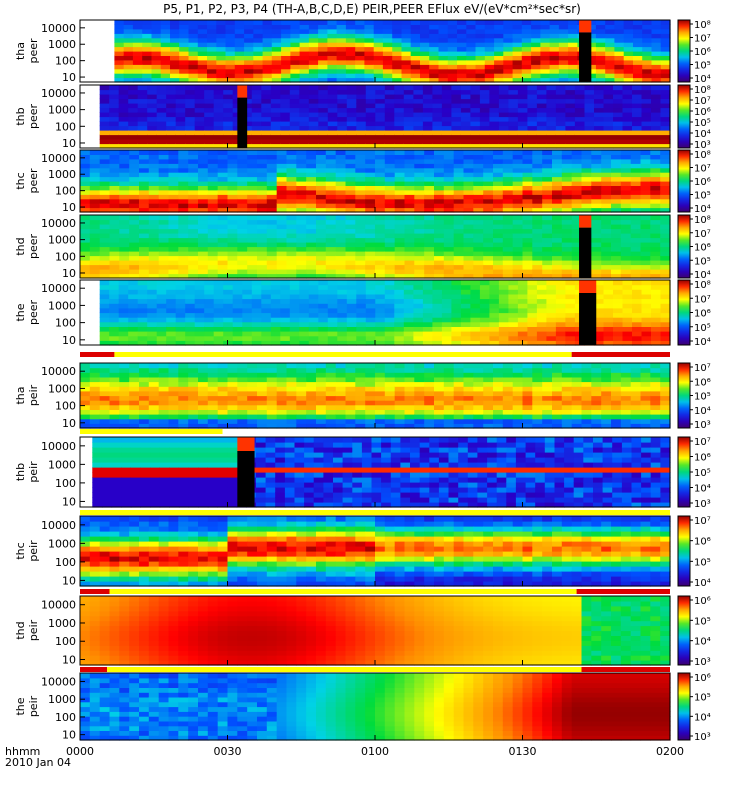 The image size is (750, 800). What do you see at coordinates (20, 312) in the screenshot?
I see `panel-ylabel-probe: the` at bounding box center [20, 312].